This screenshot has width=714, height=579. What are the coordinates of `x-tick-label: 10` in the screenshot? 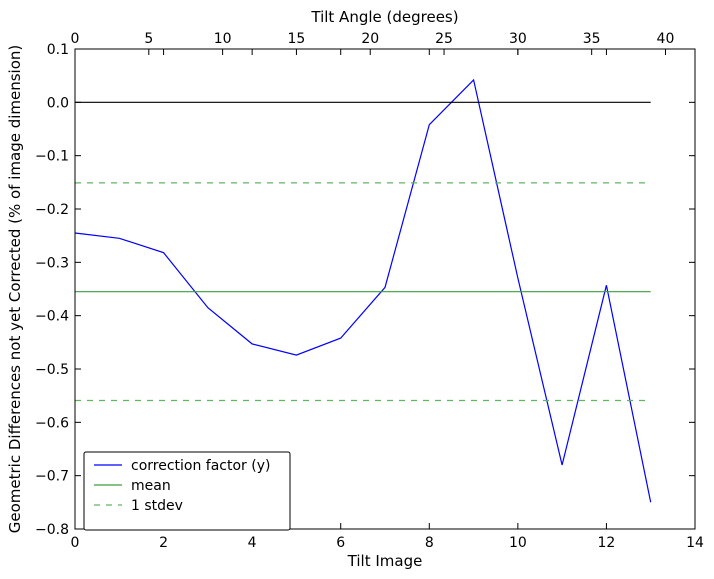 It's located at (518, 543).